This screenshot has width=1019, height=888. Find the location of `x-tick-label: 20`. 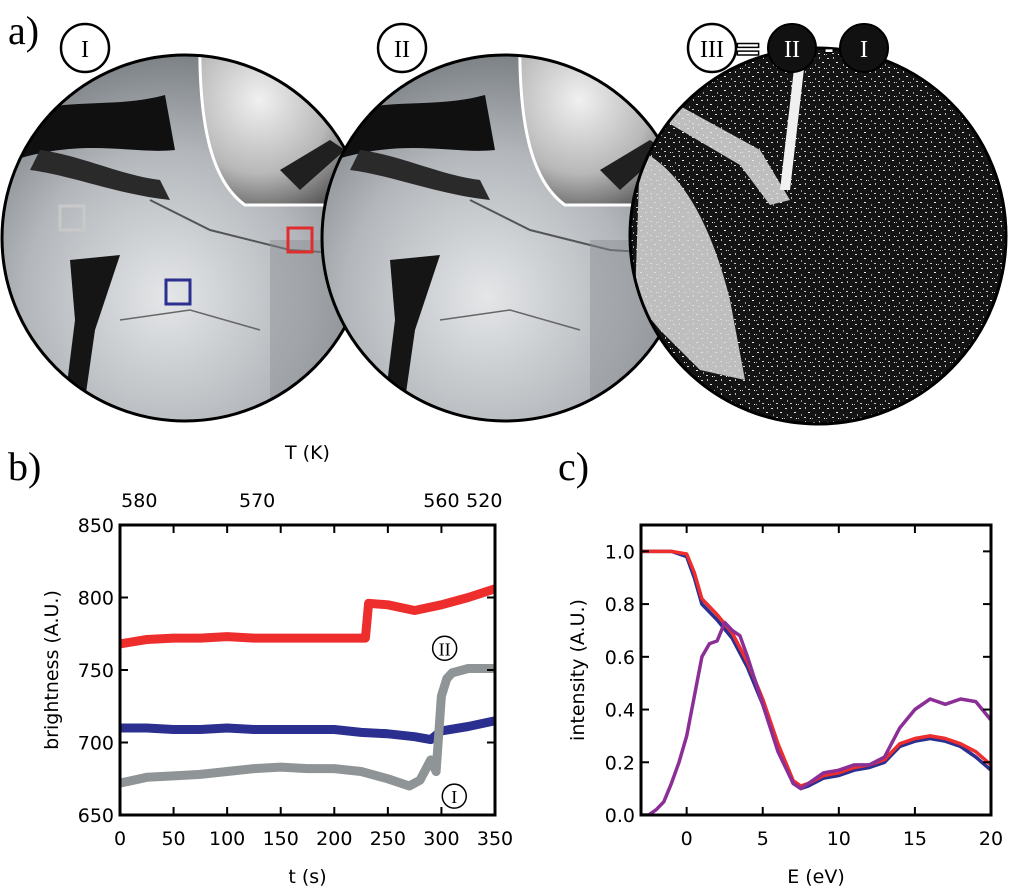

x-tick-label: 20 is located at coordinates (991, 839).